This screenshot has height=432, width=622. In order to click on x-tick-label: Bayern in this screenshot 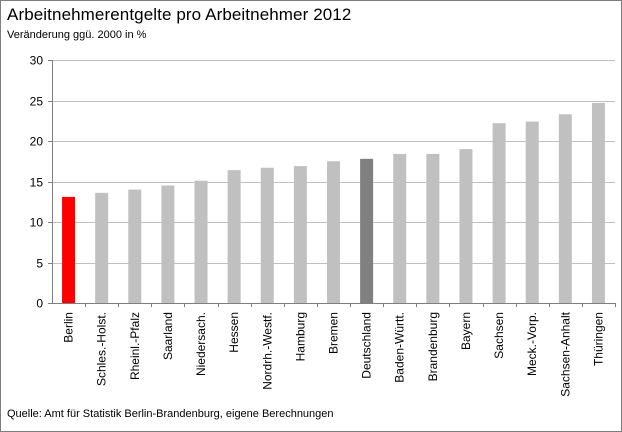, I will do `click(466, 331)`.